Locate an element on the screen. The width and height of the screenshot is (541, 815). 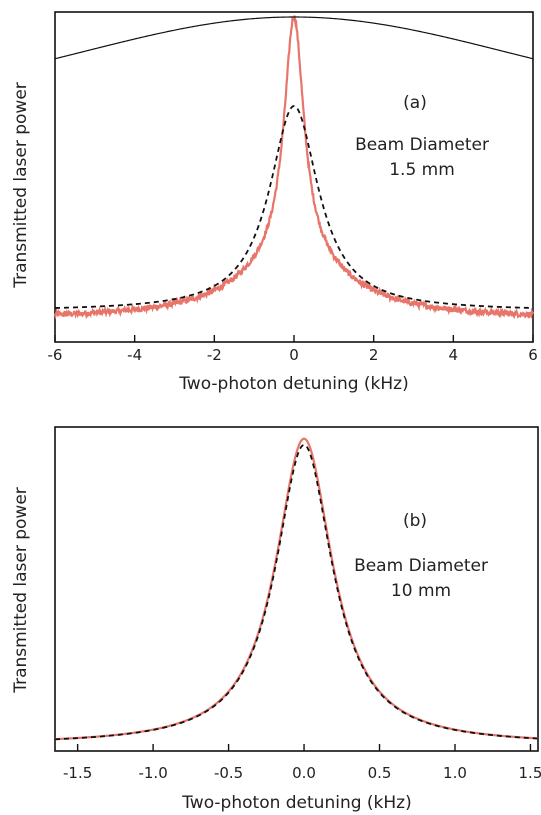
panel-b-annotation-line2: 10 mm is located at coordinates (421, 591).